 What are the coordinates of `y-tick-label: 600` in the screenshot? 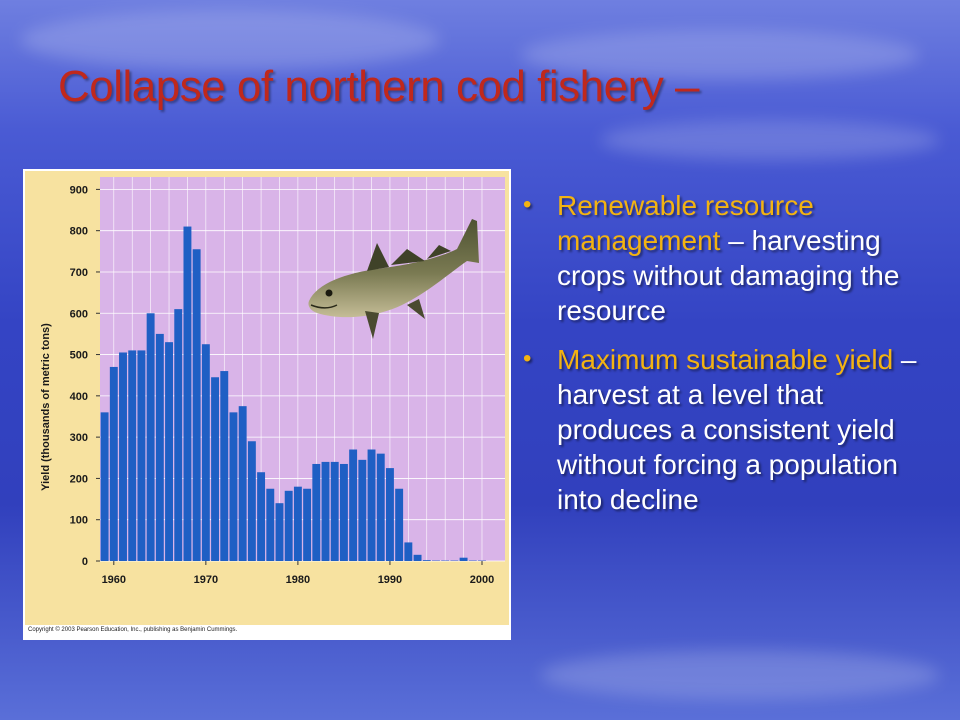 It's located at (79, 314).